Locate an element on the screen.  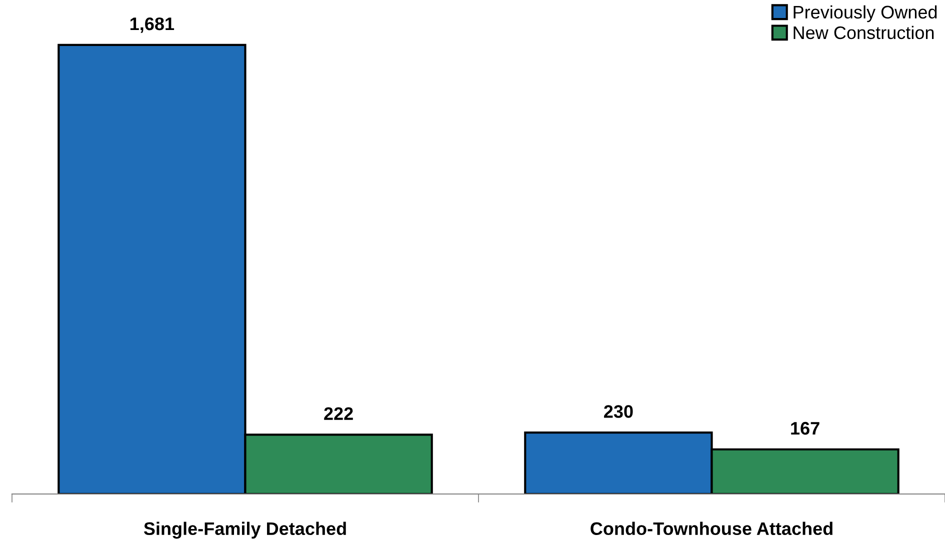
data-label: 167 is located at coordinates (805, 428).